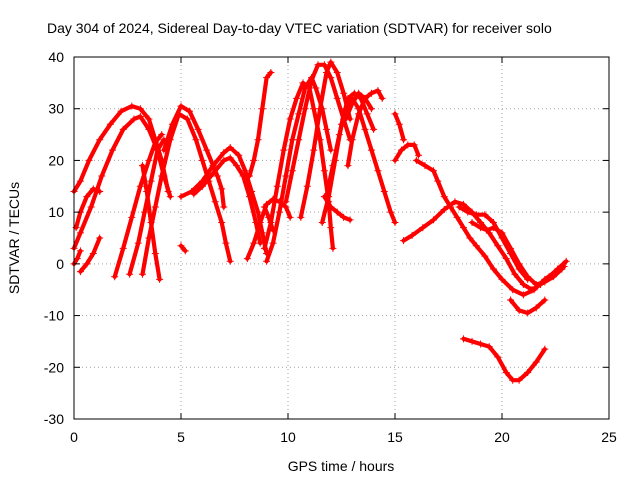 Image resolution: width=640 pixels, height=480 pixels. What do you see at coordinates (54, 419) in the screenshot?
I see `y-tick-label: -30` at bounding box center [54, 419].